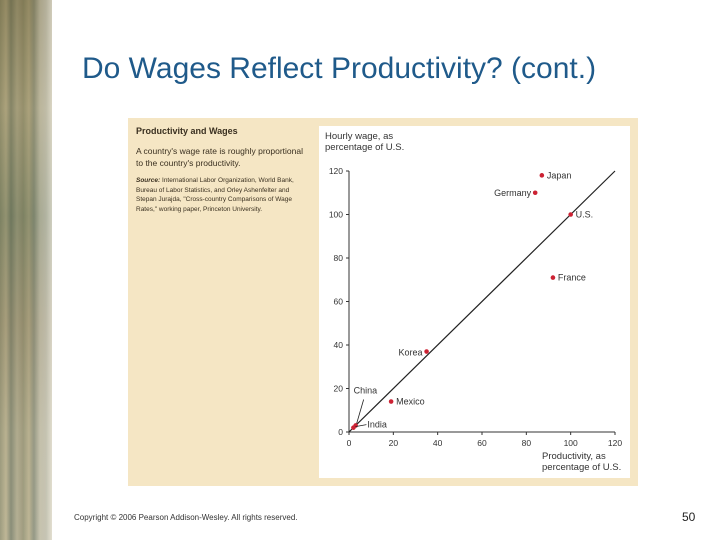 This screenshot has width=720, height=540. What do you see at coordinates (527, 443) in the screenshot?
I see `x-tick-label: 80` at bounding box center [527, 443].